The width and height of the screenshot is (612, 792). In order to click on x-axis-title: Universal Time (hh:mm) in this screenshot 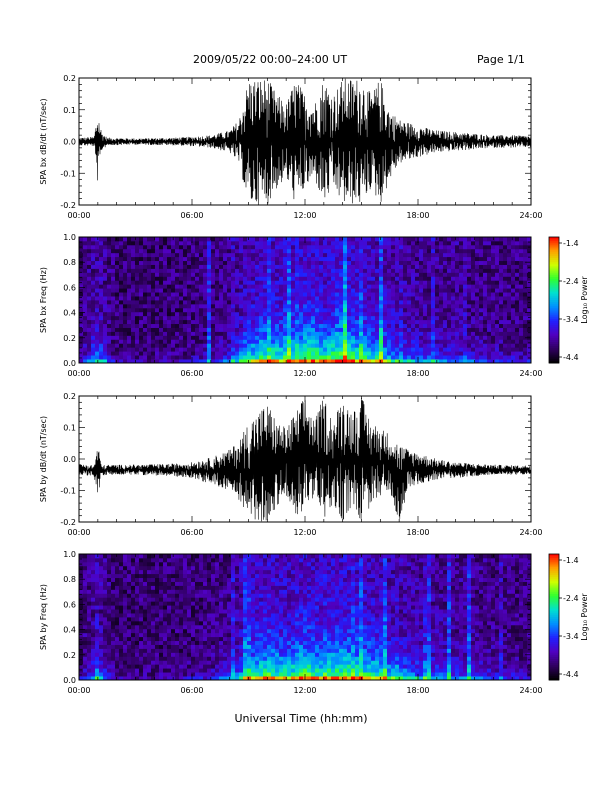, I will do `click(306, 718)`.